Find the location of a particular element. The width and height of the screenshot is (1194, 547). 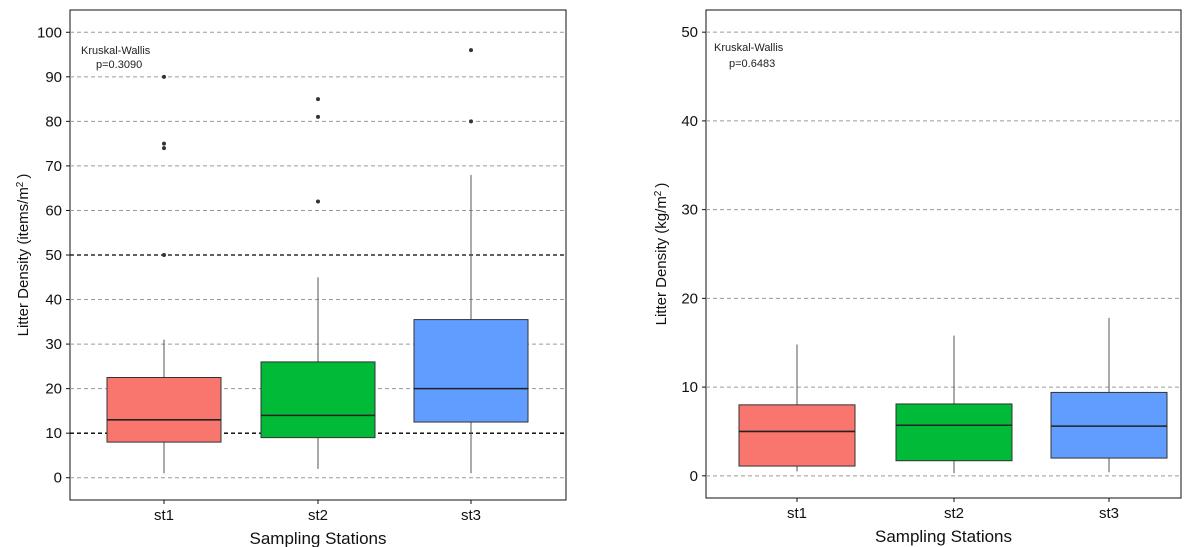

y-axis: 0 10 20 30 40 50 60 70 80 90 100 is located at coordinates (53, 255).